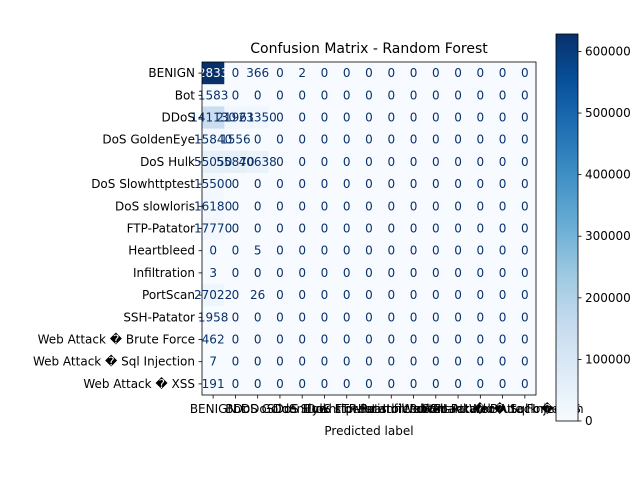 The height and width of the screenshot is (480, 640). Describe the element at coordinates (235, 118) in the screenshot. I see `cell-value-label: 21961` at that location.